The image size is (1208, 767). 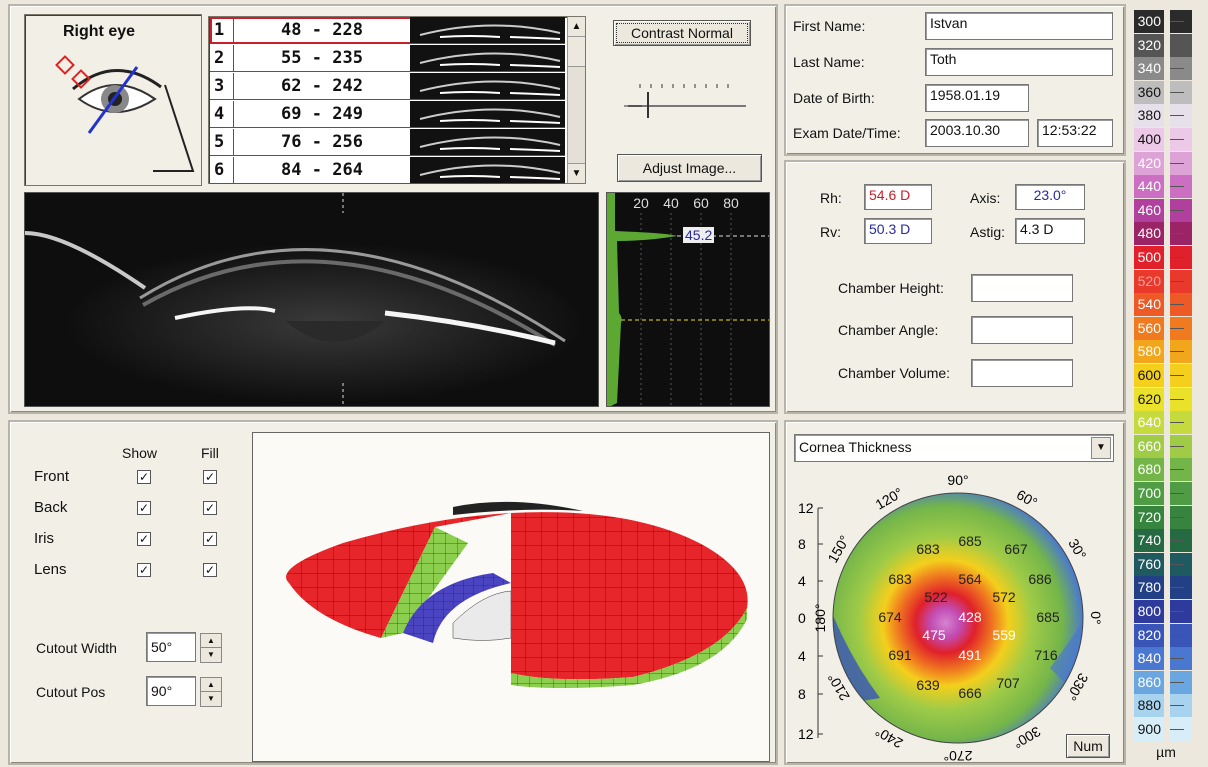 What do you see at coordinates (985, 198) in the screenshot?
I see `axis-label: Axis:` at bounding box center [985, 198].